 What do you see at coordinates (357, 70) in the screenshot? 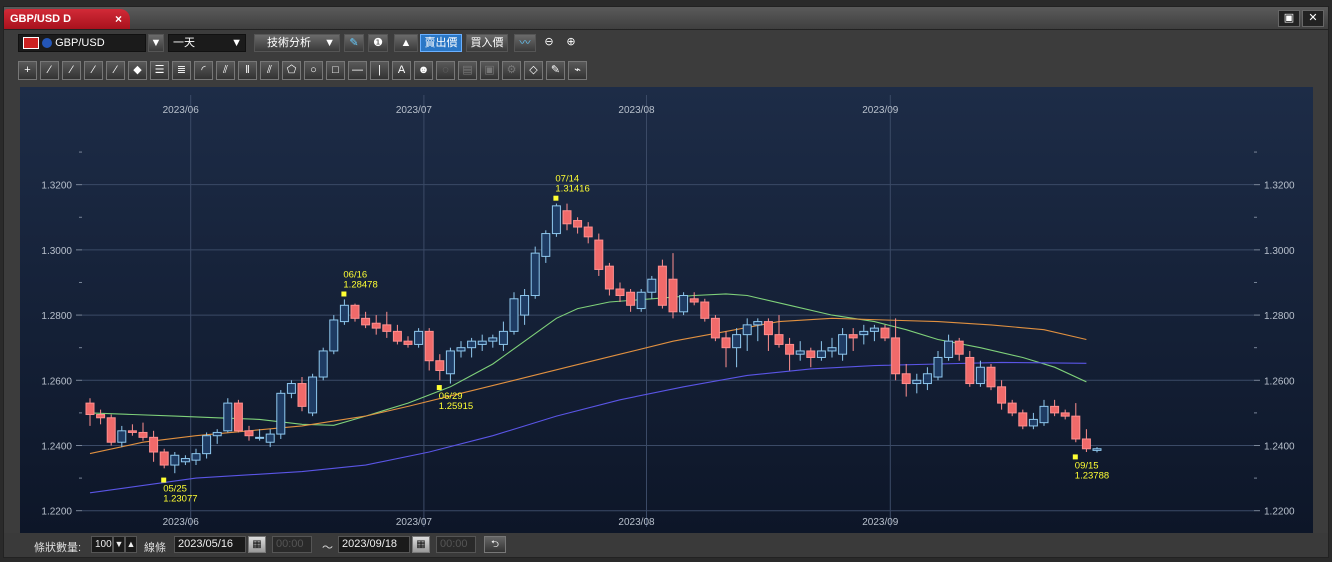
I see `horizontal-line-icon: —` at bounding box center [357, 70].